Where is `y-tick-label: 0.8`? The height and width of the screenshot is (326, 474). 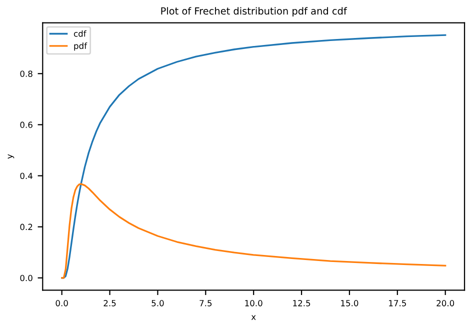 y-tick-label: 0.8 is located at coordinates (26, 73).